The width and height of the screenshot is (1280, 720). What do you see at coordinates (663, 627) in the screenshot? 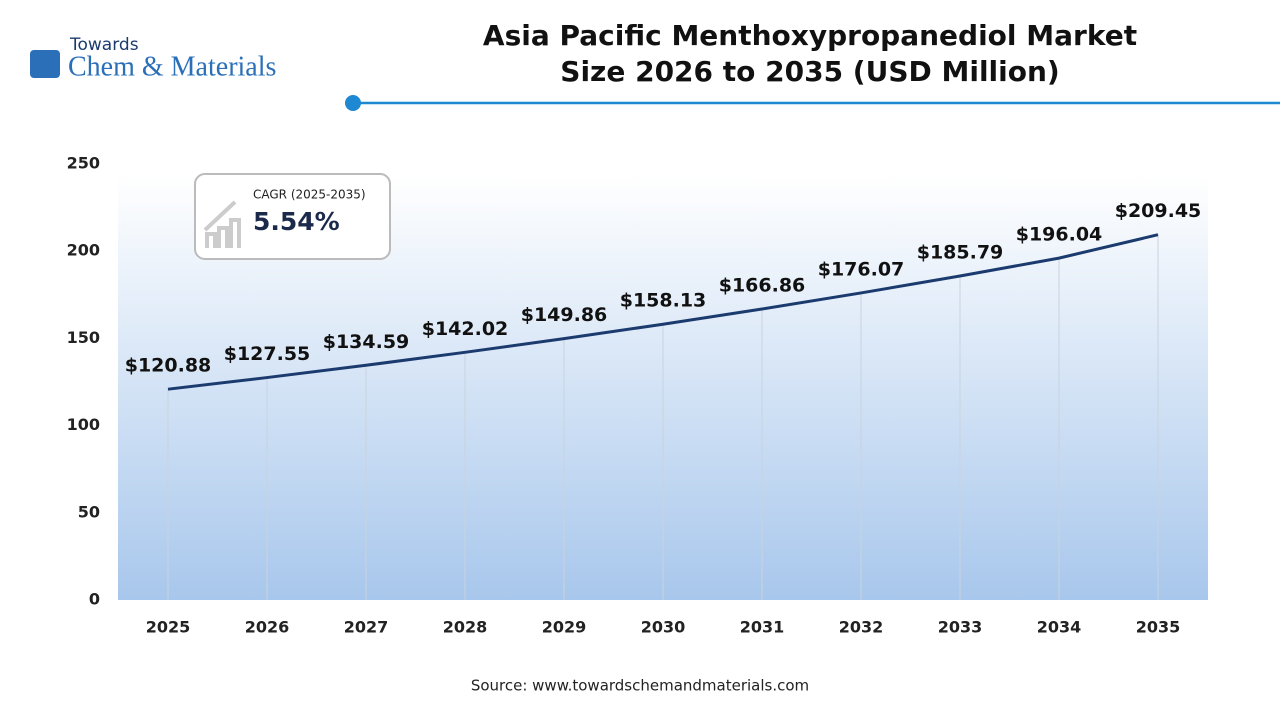
I see `x-tick-label: 2030` at bounding box center [663, 627].